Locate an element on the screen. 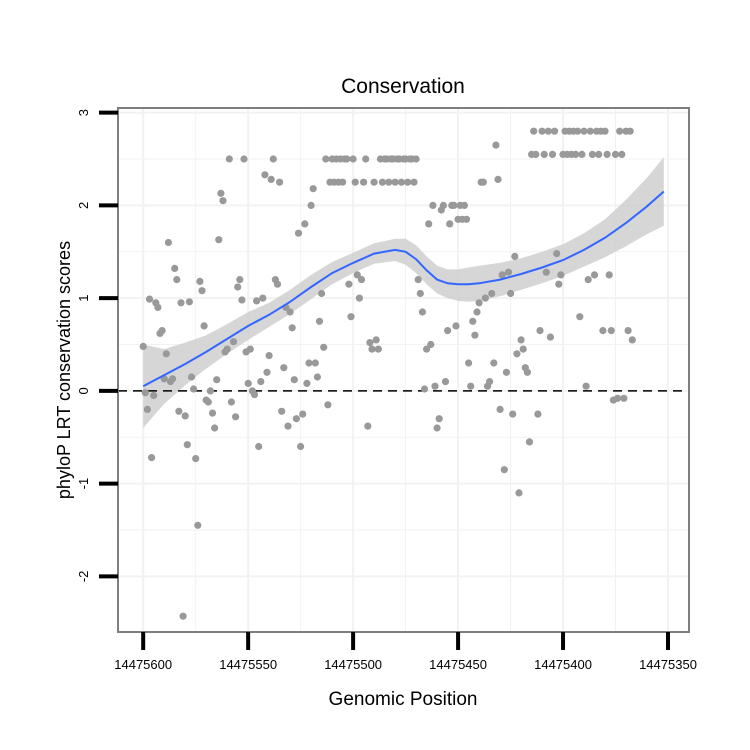  y-tick-label-5: 3 is located at coordinates (83, 112).